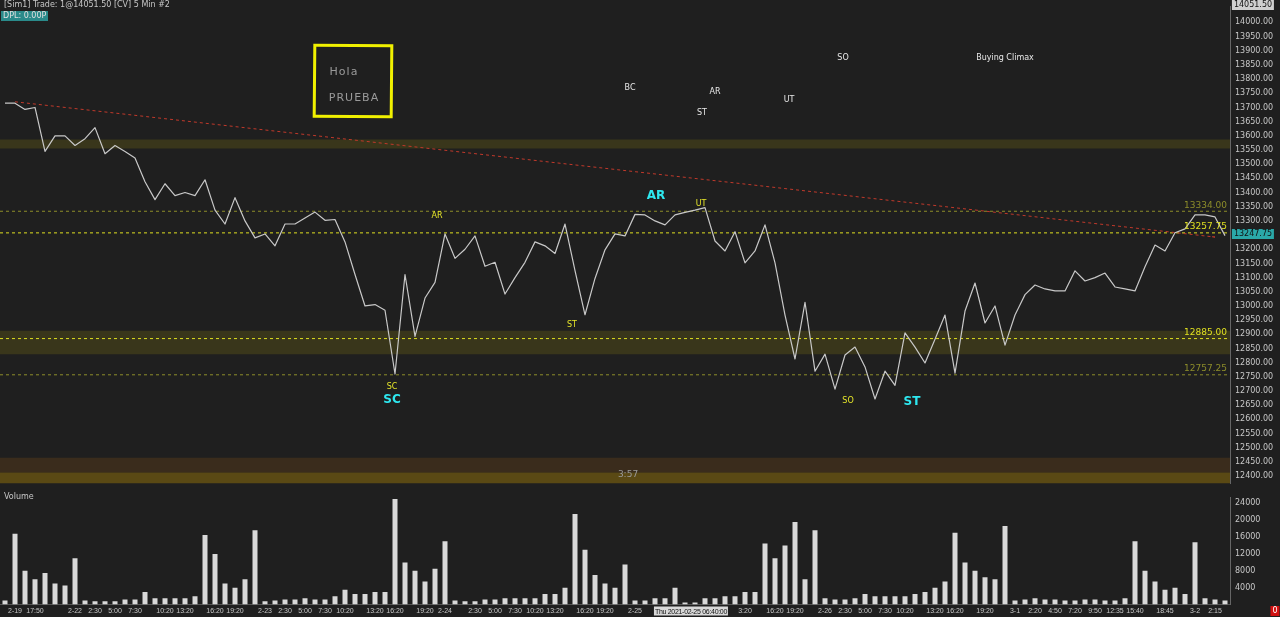 This screenshot has height=617, width=1280. I want to click on ref-line-label: 13334.00, so click(1206, 204).